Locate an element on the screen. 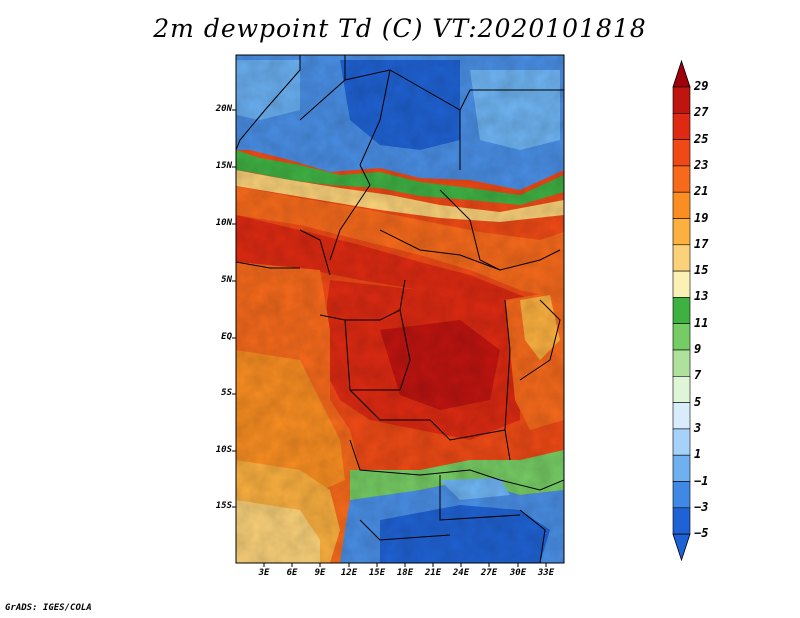 The image size is (800, 618). colorbar-label: 7 is located at coordinates (698, 375).